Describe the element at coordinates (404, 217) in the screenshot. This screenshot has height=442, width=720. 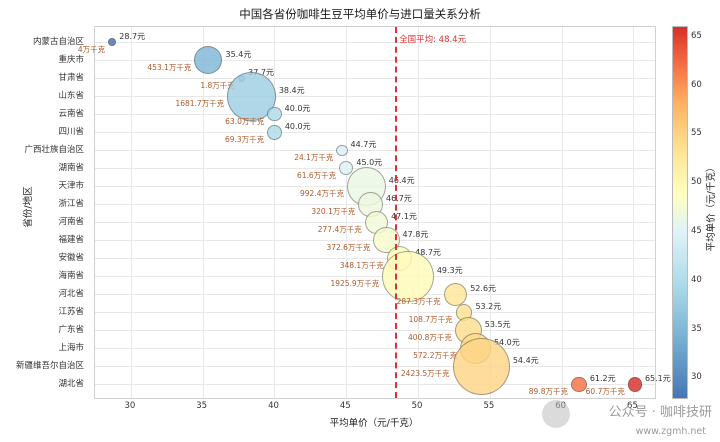
I see `bubble-price-label: 47.1元` at that location.